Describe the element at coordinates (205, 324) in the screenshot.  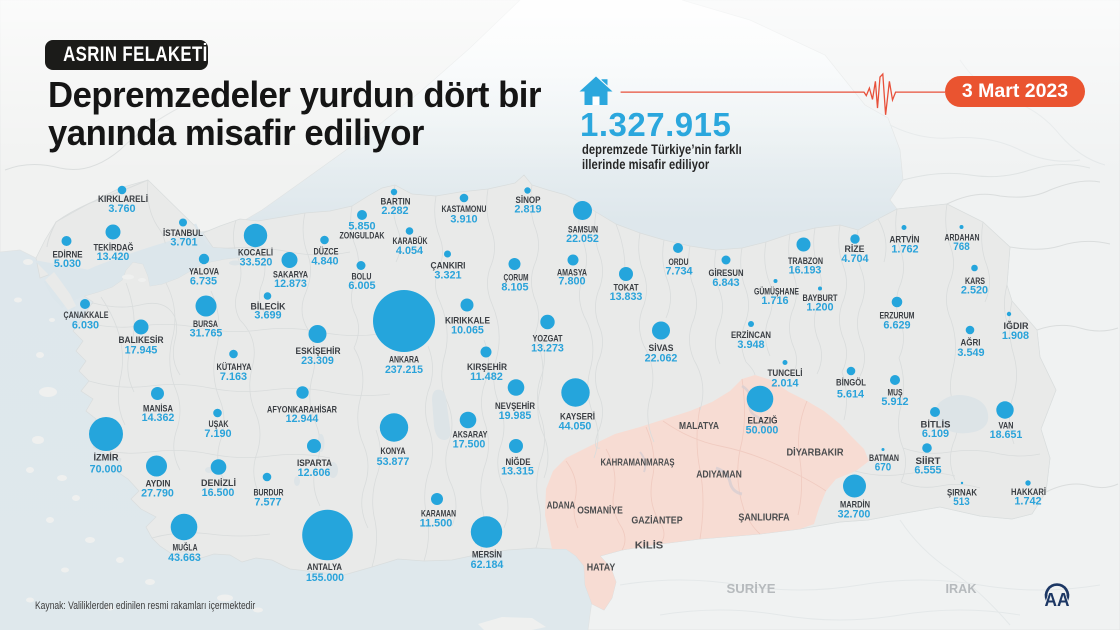
I see `svg-text: BURSA` at that location.